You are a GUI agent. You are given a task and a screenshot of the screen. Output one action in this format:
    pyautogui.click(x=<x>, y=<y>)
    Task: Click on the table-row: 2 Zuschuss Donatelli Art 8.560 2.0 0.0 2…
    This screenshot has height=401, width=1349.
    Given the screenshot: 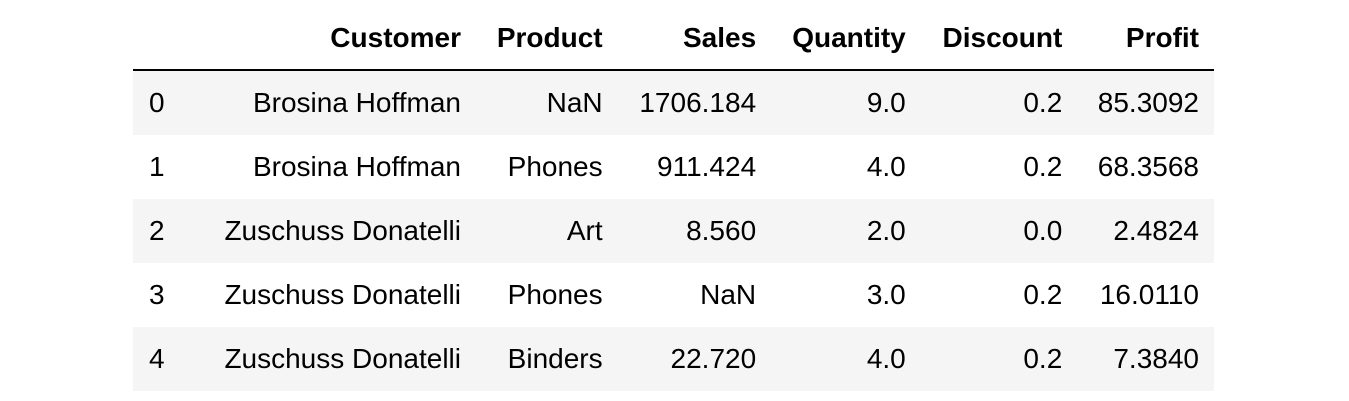 What is the action you would take?
    pyautogui.click(x=673, y=231)
    